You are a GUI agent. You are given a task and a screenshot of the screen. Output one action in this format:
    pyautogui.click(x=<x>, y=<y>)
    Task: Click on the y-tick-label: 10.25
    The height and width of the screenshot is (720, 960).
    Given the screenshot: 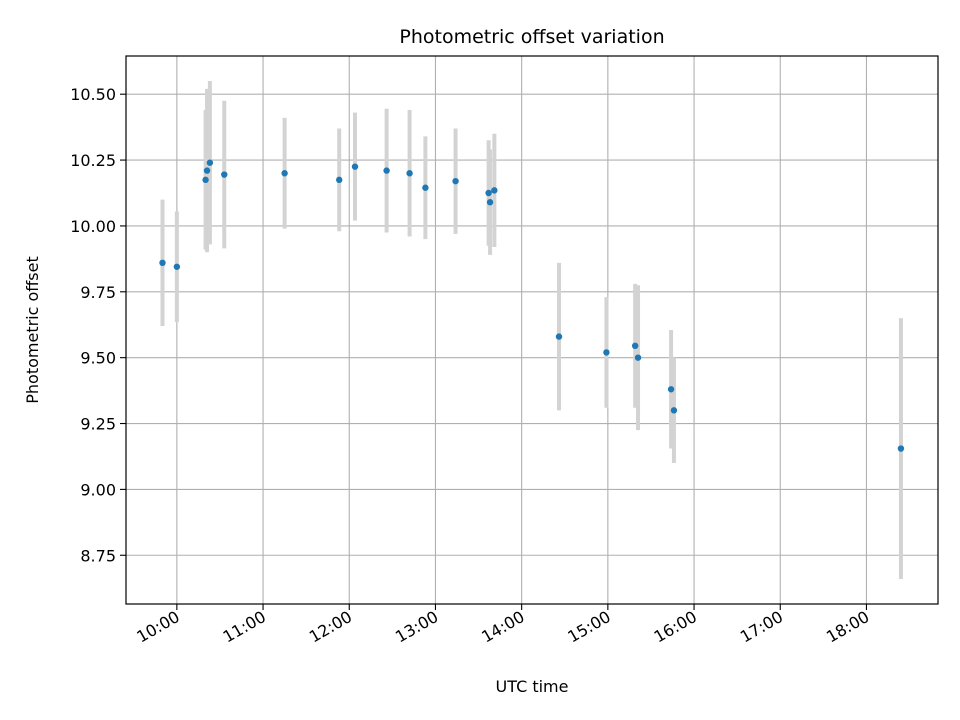 What is the action you would take?
    pyautogui.click(x=93, y=160)
    